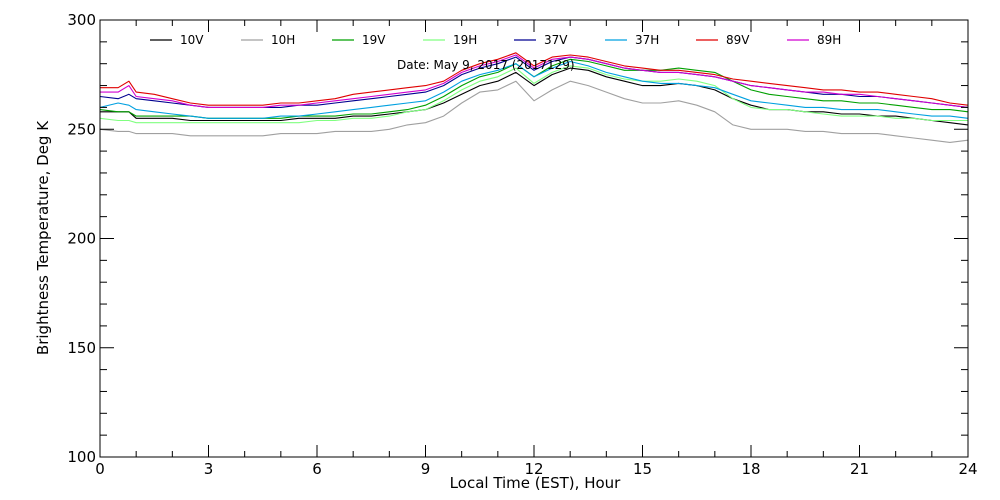  Describe the element at coordinates (426, 469) in the screenshot. I see `x-tick-label: 9` at that location.